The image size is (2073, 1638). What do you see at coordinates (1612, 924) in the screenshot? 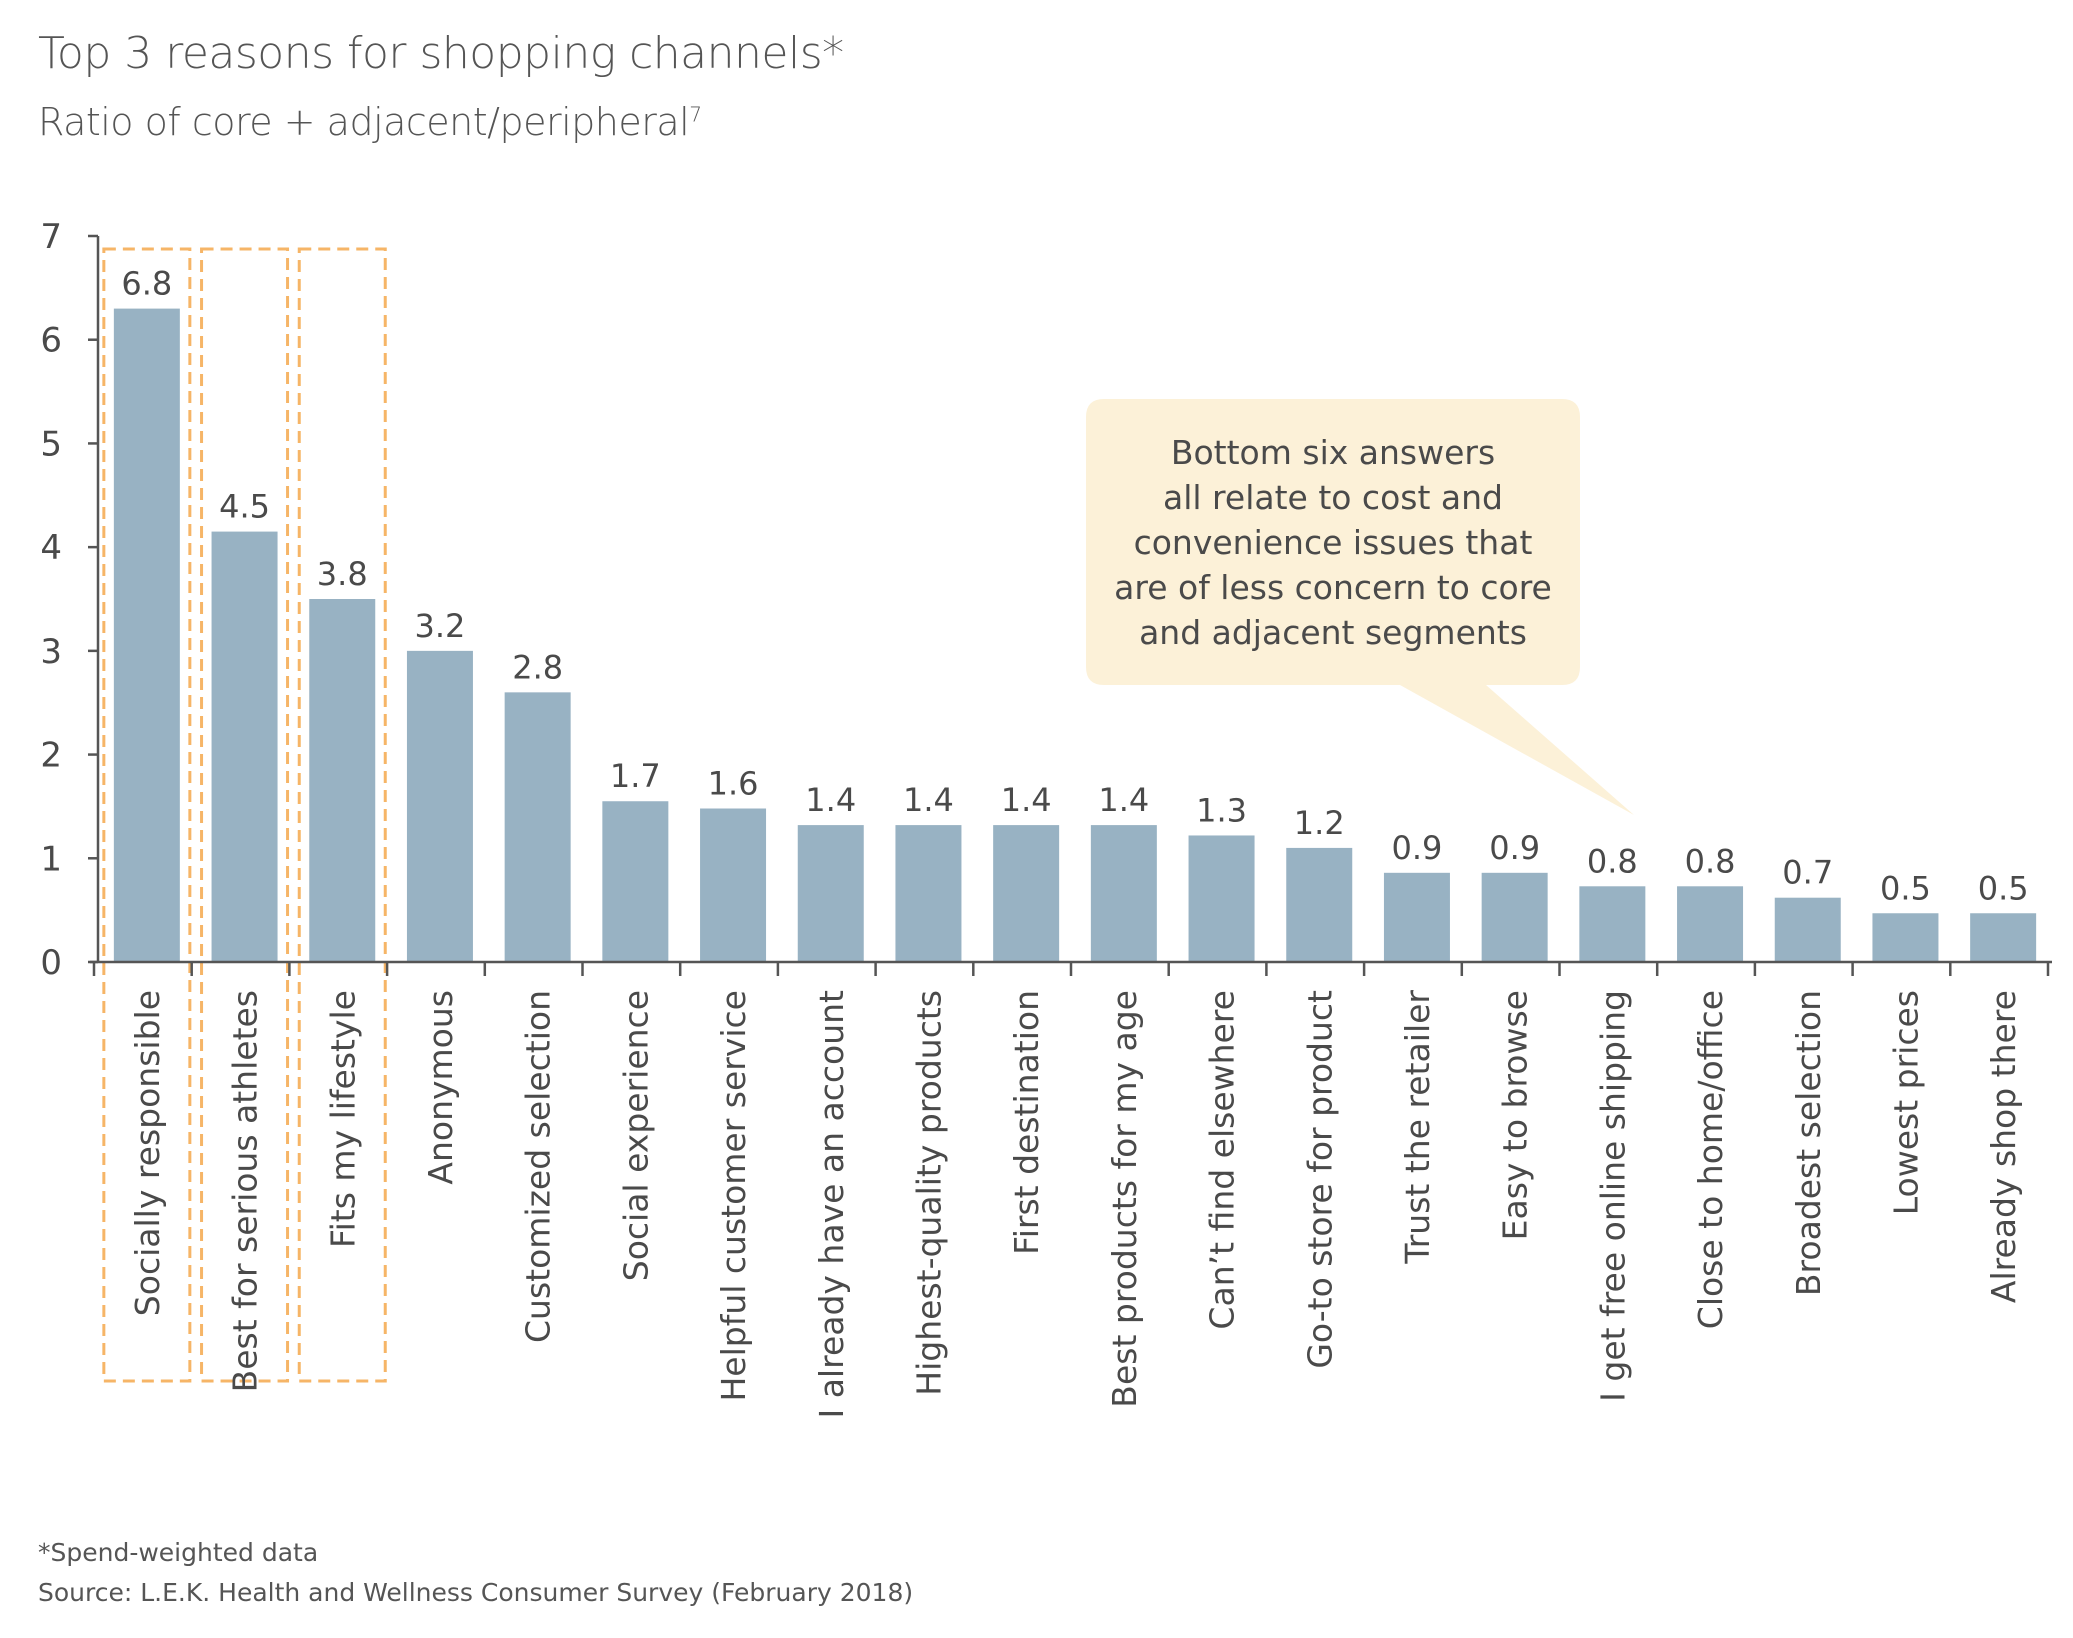
I see `bar-i-get-free-online-shipping` at bounding box center [1612, 924].